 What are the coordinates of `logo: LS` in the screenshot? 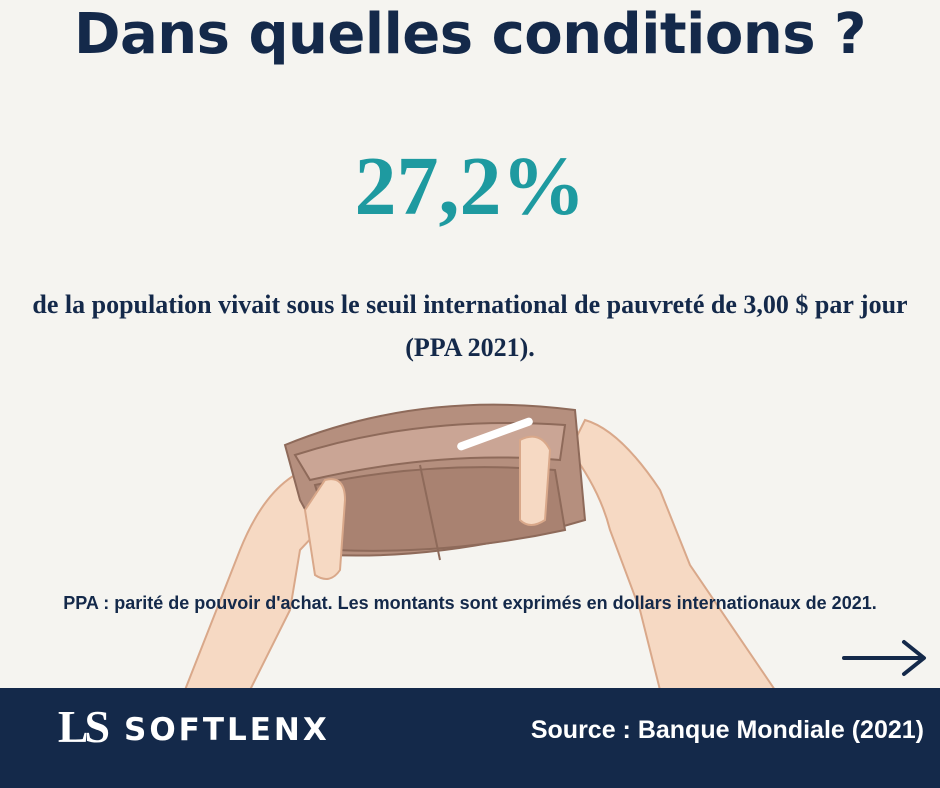 It's located at (83, 727).